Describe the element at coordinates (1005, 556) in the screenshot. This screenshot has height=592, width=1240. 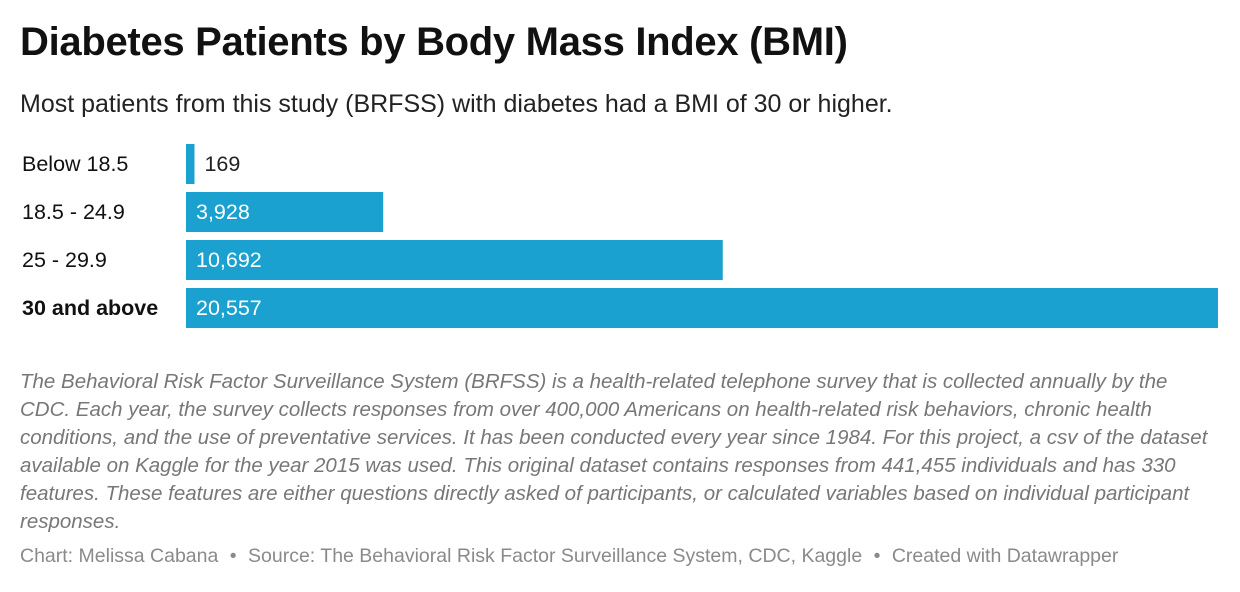
I see `created-with-credit: Created with Datawrapper` at that location.